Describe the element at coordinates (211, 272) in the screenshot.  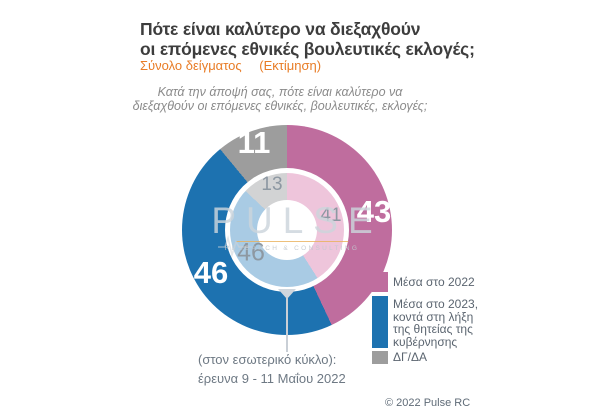
I see `outer-slice-value-2023: 46` at that location.